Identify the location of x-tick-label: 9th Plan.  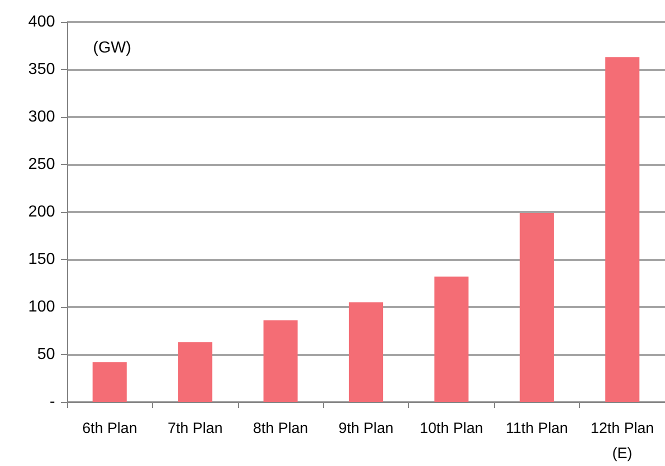
(366, 428).